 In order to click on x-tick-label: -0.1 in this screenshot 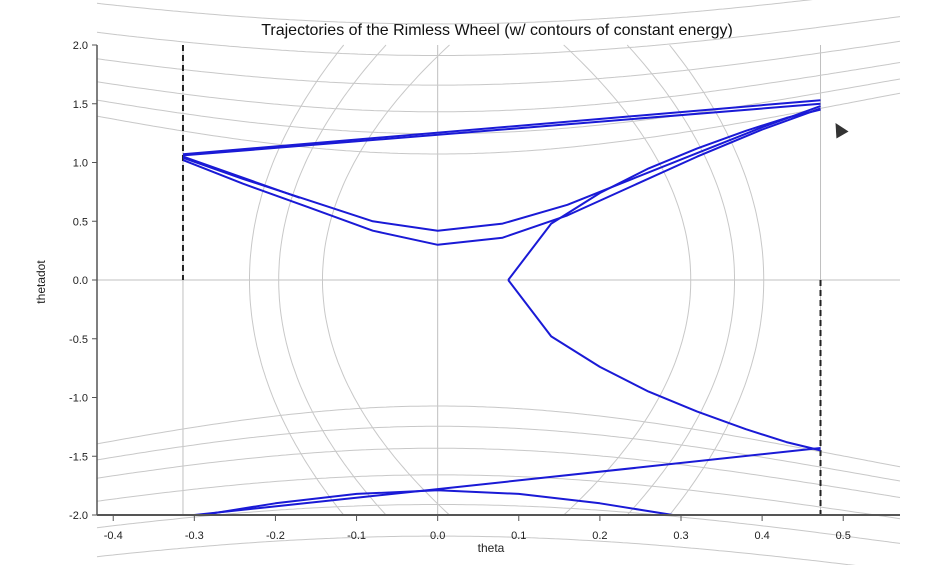, I will do `click(356, 536)`.